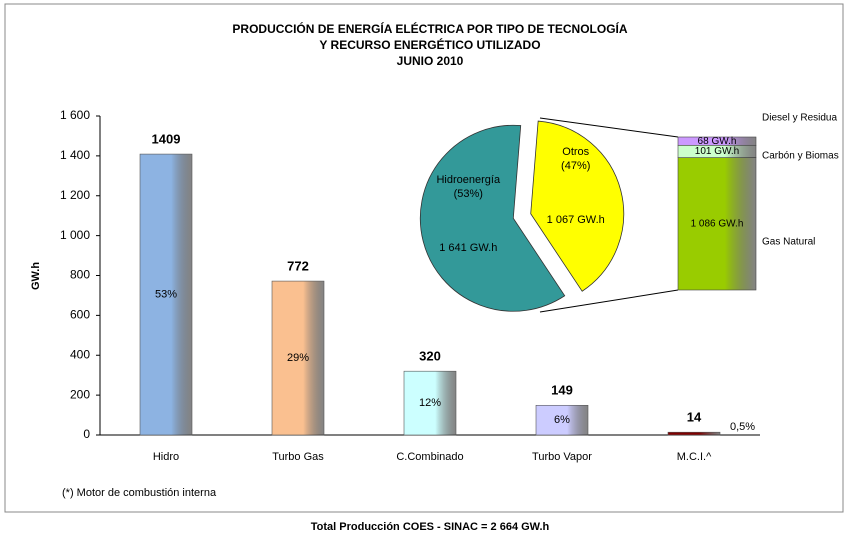 Image resolution: width=850 pixels, height=537 pixels. What do you see at coordinates (468, 180) in the screenshot?
I see `slice-name: Hidroenergía` at bounding box center [468, 180].